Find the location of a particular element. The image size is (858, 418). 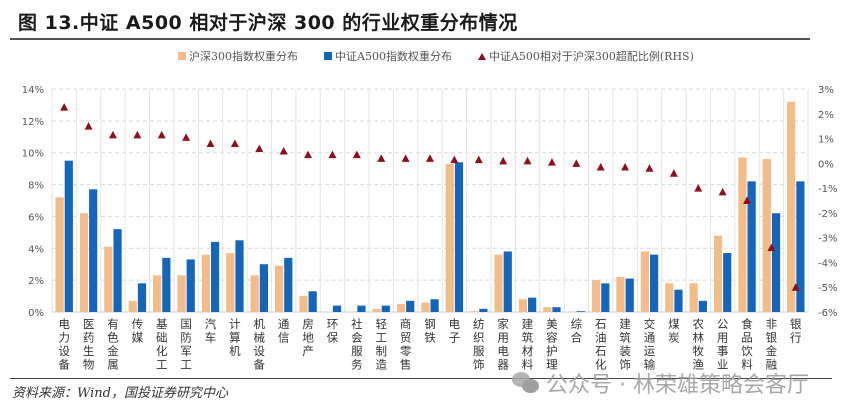

x-category-label: 电 is located at coordinates (64, 324).